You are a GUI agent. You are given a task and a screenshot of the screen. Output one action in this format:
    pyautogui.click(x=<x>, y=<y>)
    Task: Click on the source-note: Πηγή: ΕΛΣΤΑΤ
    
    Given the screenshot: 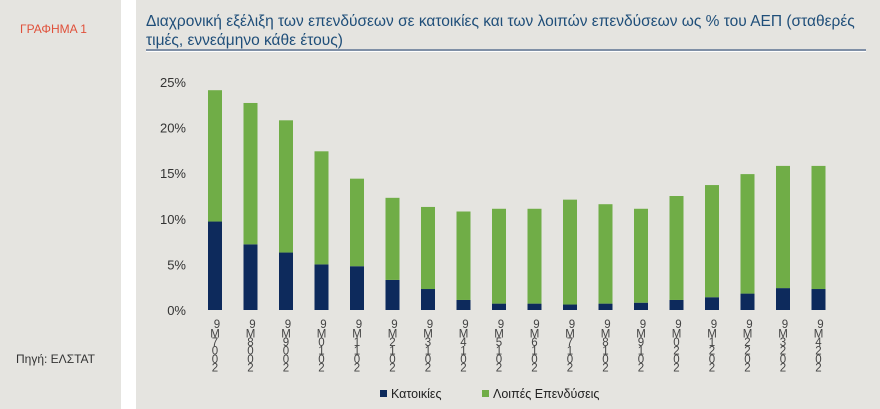 What is the action you would take?
    pyautogui.click(x=56, y=359)
    